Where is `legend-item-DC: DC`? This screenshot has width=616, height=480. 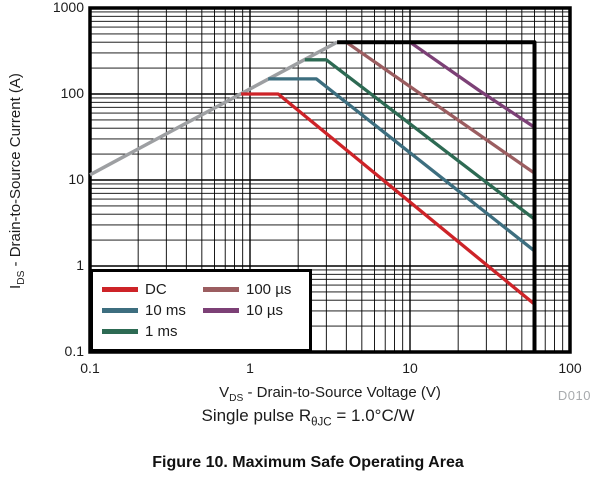
legend-item-DC: DC is located at coordinates (152, 289).